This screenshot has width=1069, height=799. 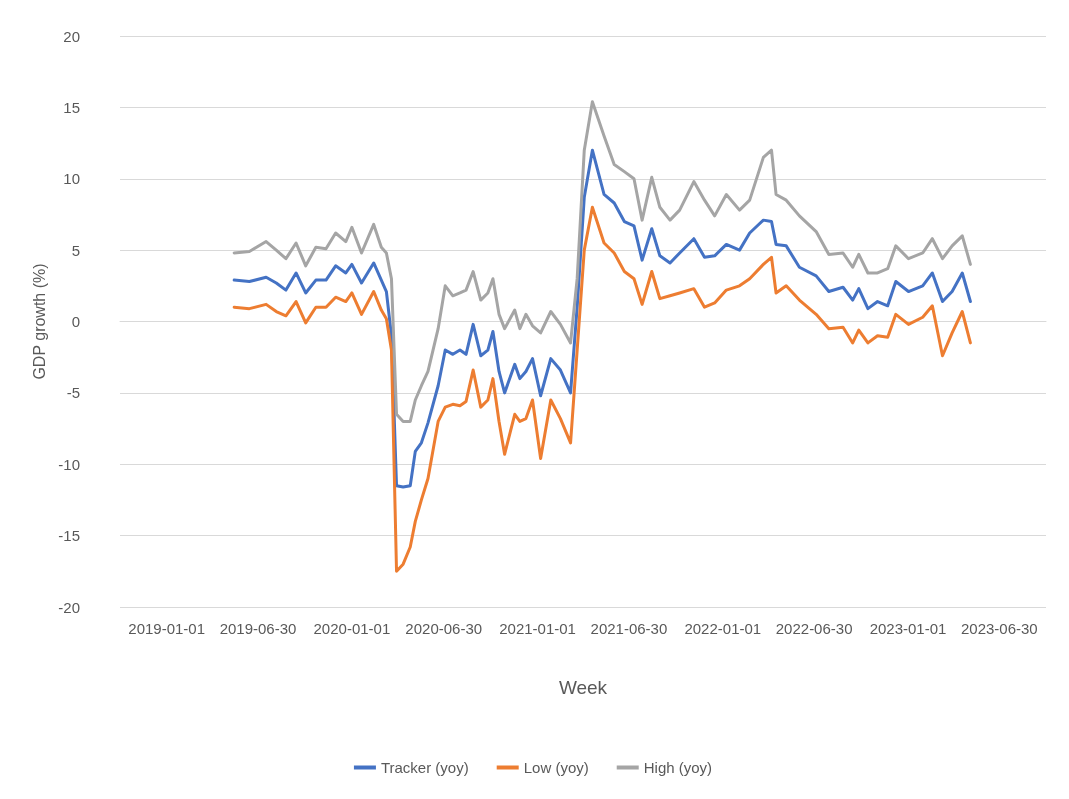 What do you see at coordinates (678, 767) in the screenshot?
I see `legend-label: High (yoy)` at bounding box center [678, 767].